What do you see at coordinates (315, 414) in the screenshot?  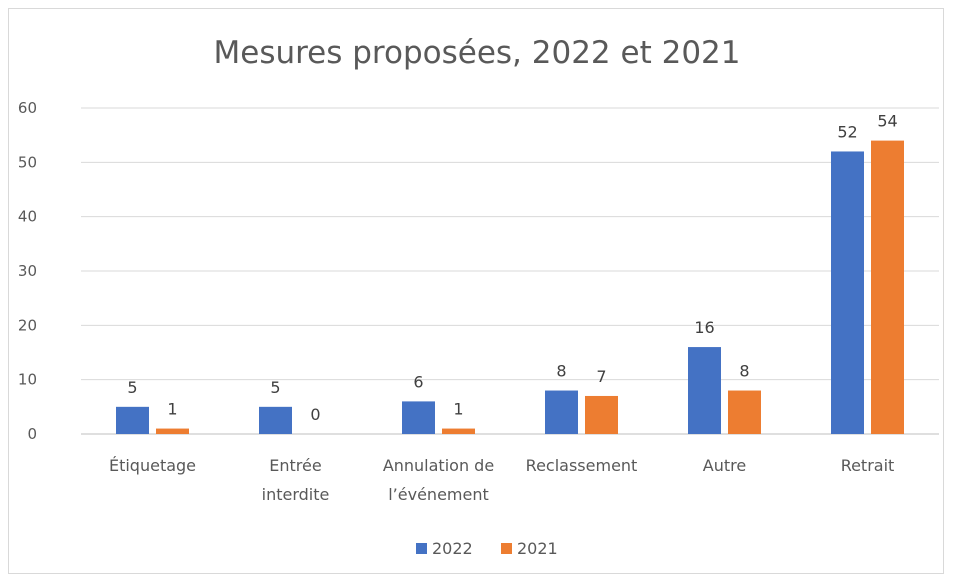 I see `data-label: 0` at bounding box center [315, 414].